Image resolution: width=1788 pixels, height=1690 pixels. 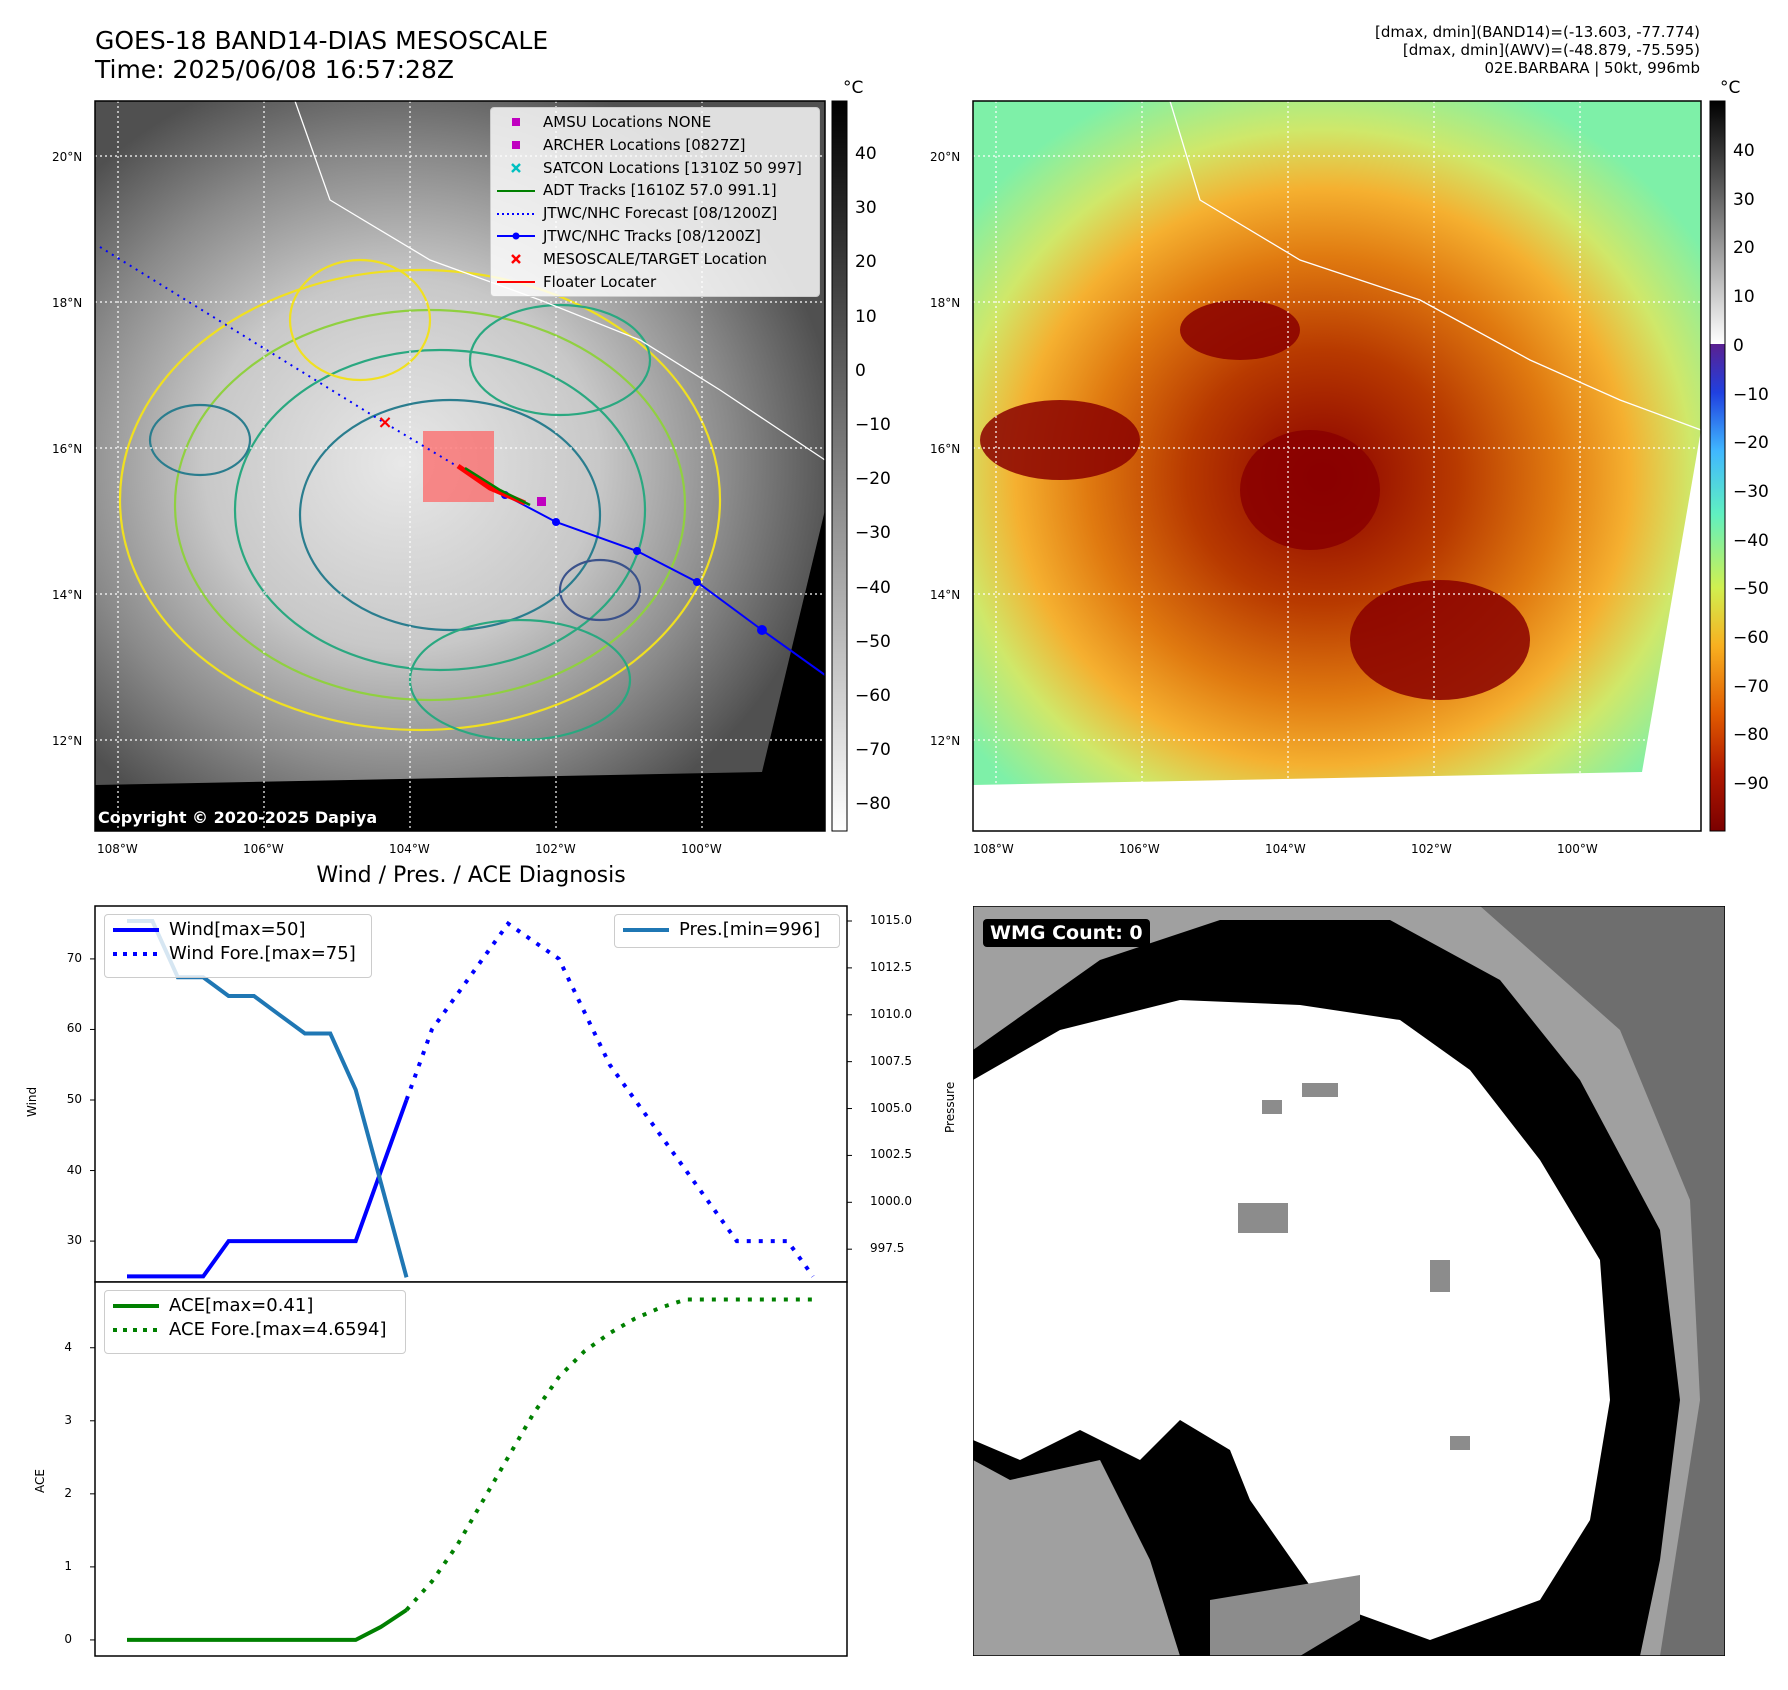 I want to click on map-legend-item: MESOSCALE/TARGET Location, so click(x=655, y=259).